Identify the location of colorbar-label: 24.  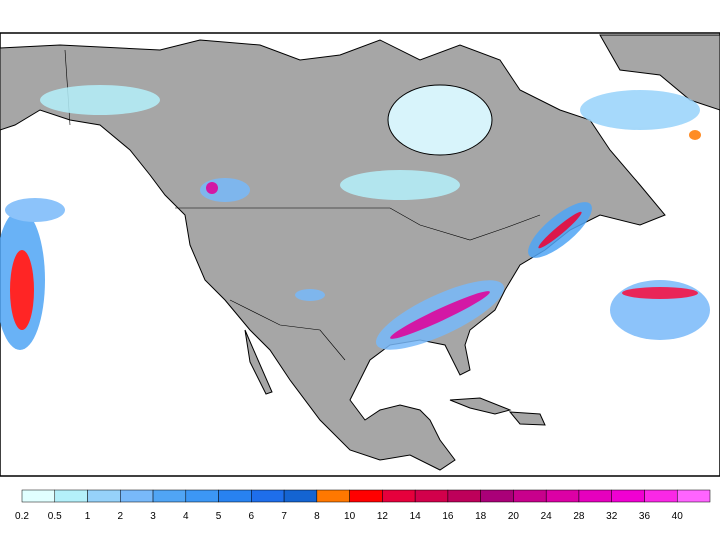
(547, 516).